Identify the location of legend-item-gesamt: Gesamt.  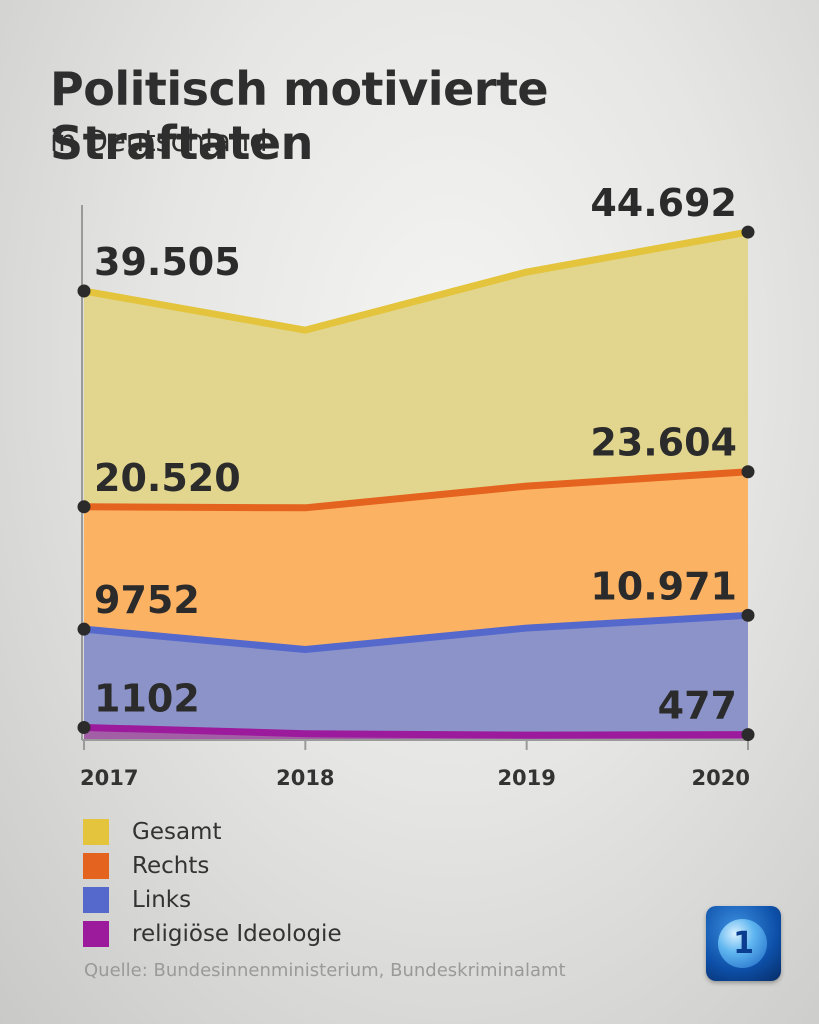
(212, 832).